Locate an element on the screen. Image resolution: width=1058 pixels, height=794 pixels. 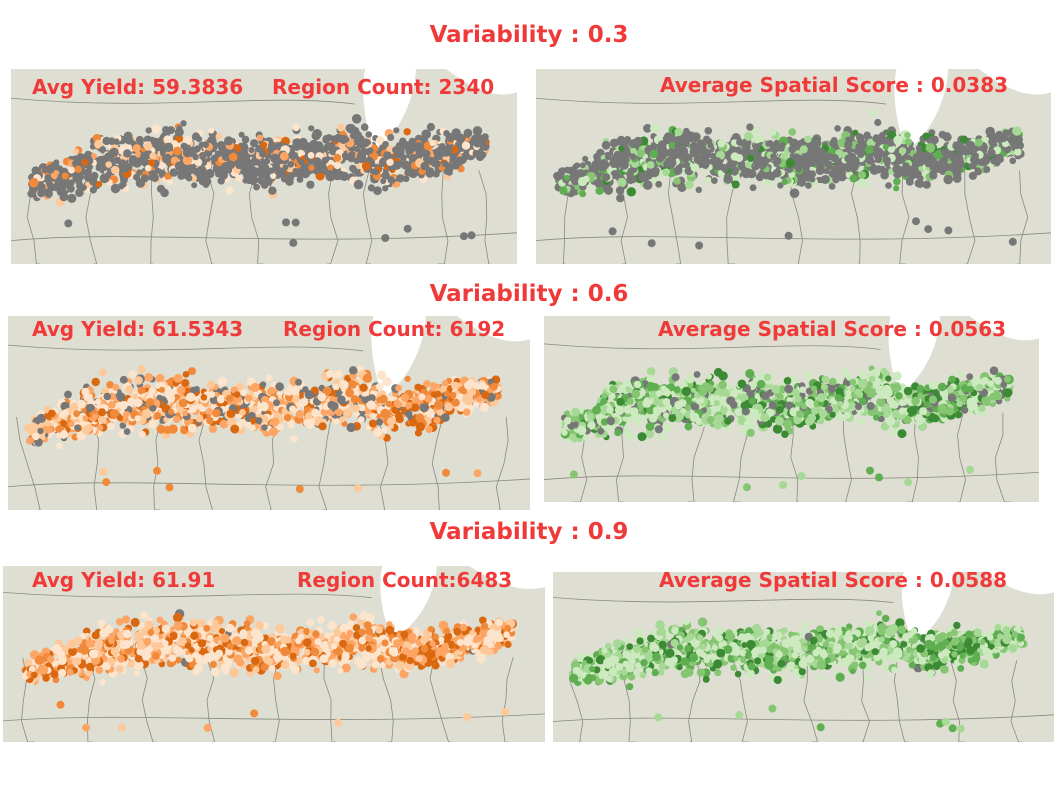
boundary-line is located at coordinates (183, 101).